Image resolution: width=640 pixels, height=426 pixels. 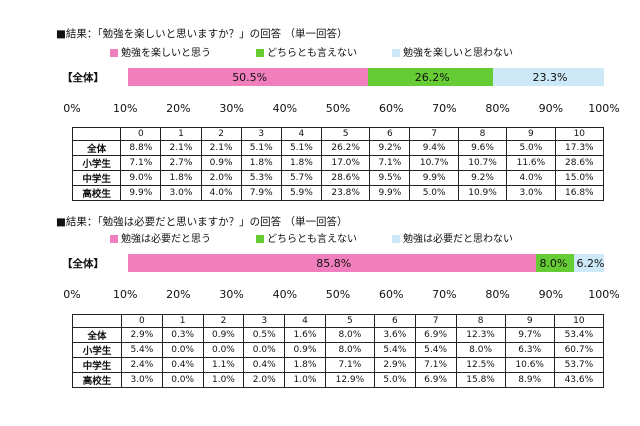 What do you see at coordinates (97, 350) in the screenshot?
I see `table-row-label: 小学生` at bounding box center [97, 350].